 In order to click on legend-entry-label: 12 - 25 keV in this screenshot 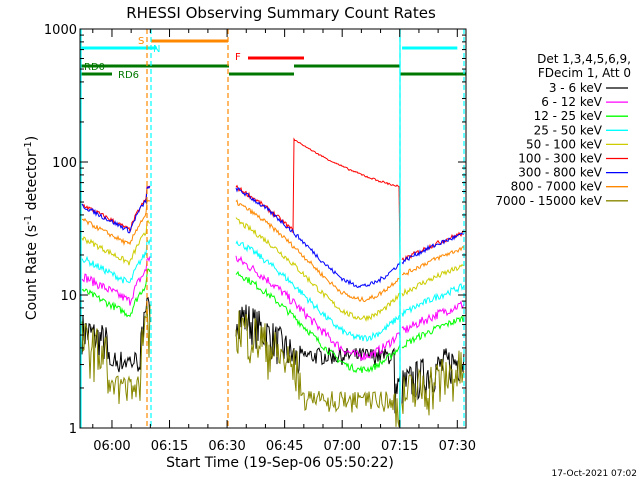, I will do `click(568, 116)`.